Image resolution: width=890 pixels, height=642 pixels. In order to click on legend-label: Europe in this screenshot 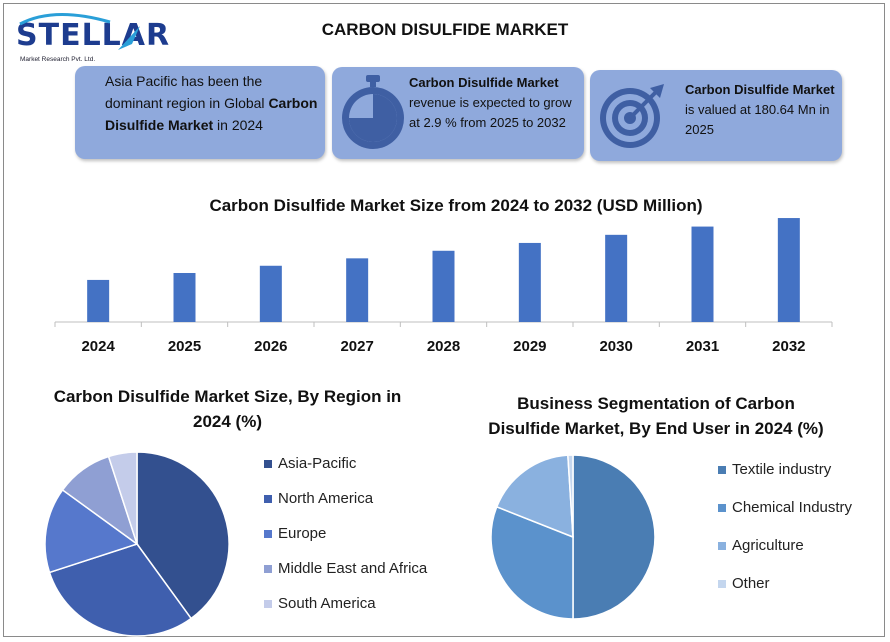, I will do `click(302, 533)`.